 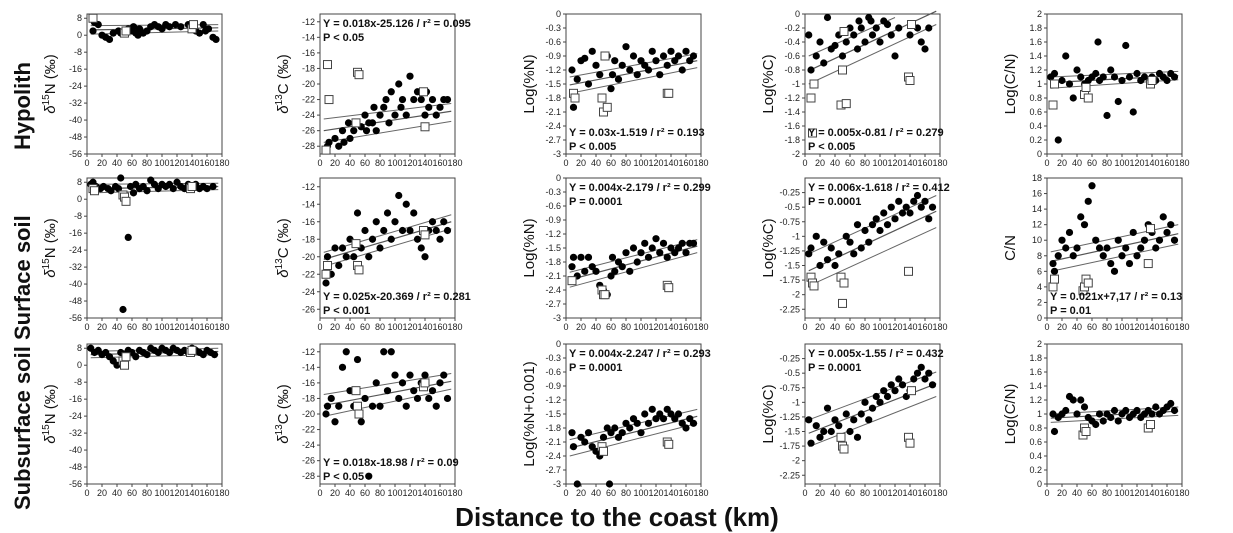 I want to click on y-tick-label: -1, so click(x=796, y=236).